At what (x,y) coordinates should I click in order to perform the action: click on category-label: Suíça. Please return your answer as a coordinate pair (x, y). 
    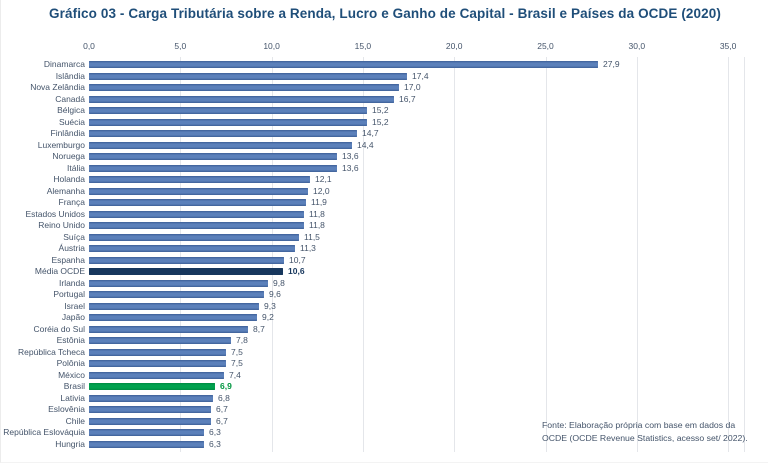
    Looking at the image, I should click on (74, 236).